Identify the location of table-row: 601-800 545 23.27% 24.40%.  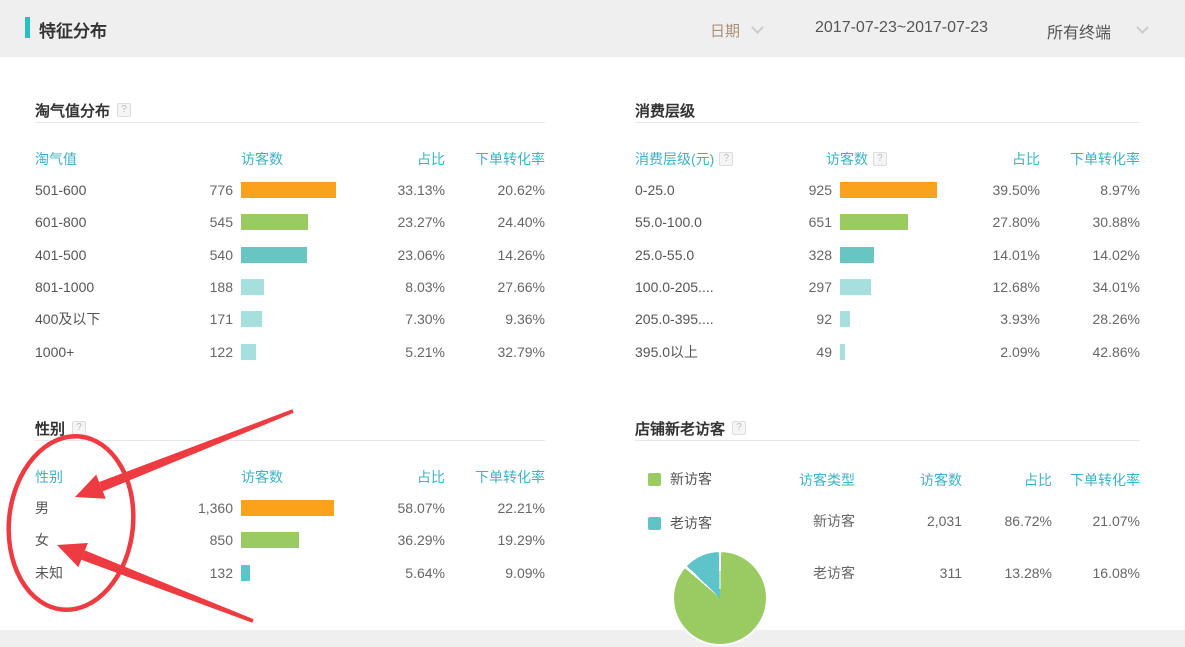
(290, 222).